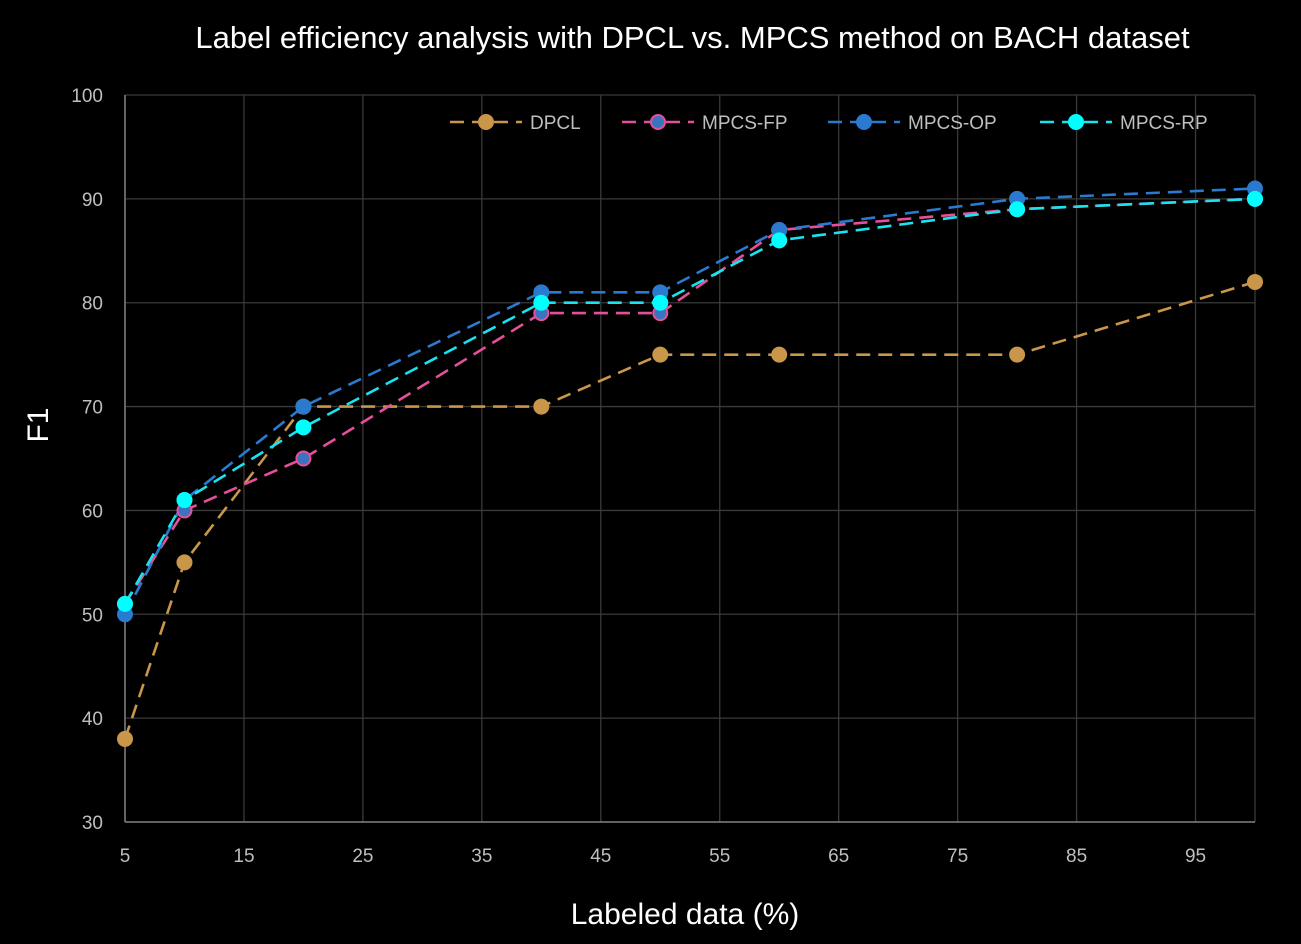 This screenshot has height=944, width=1301. Describe the element at coordinates (362, 856) in the screenshot. I see `x-tick-label: 25` at that location.